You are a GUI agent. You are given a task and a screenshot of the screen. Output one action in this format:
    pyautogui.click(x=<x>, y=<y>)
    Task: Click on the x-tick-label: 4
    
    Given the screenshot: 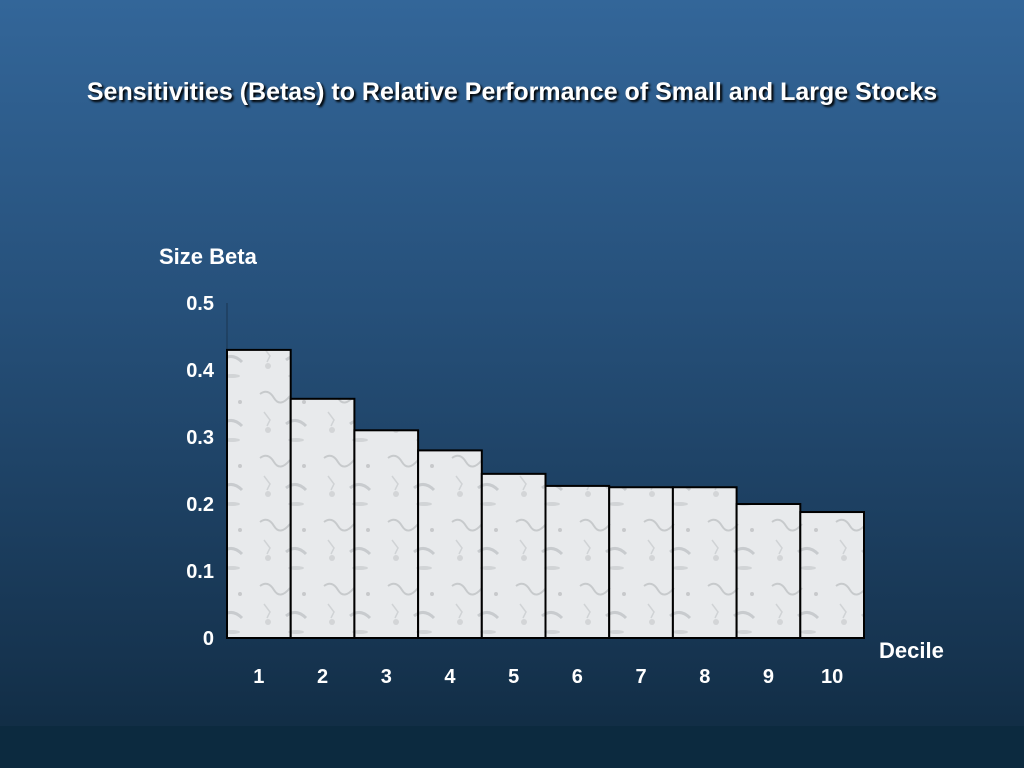 What is the action you would take?
    pyautogui.click(x=450, y=677)
    